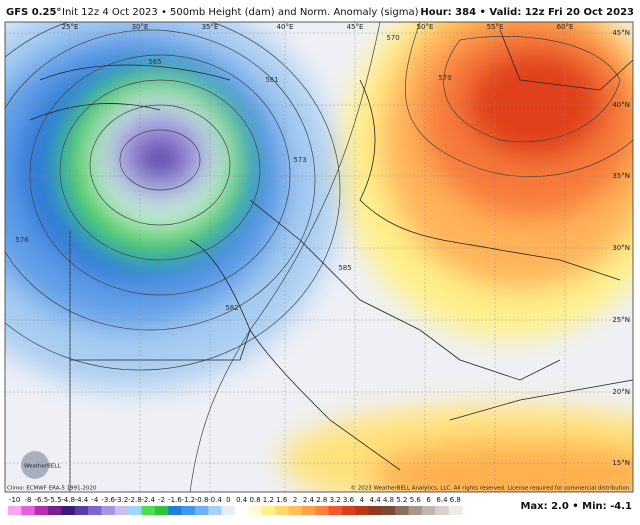  Describe the element at coordinates (42, 500) in the screenshot. I see `colorbar-label: -6.5` at that location.